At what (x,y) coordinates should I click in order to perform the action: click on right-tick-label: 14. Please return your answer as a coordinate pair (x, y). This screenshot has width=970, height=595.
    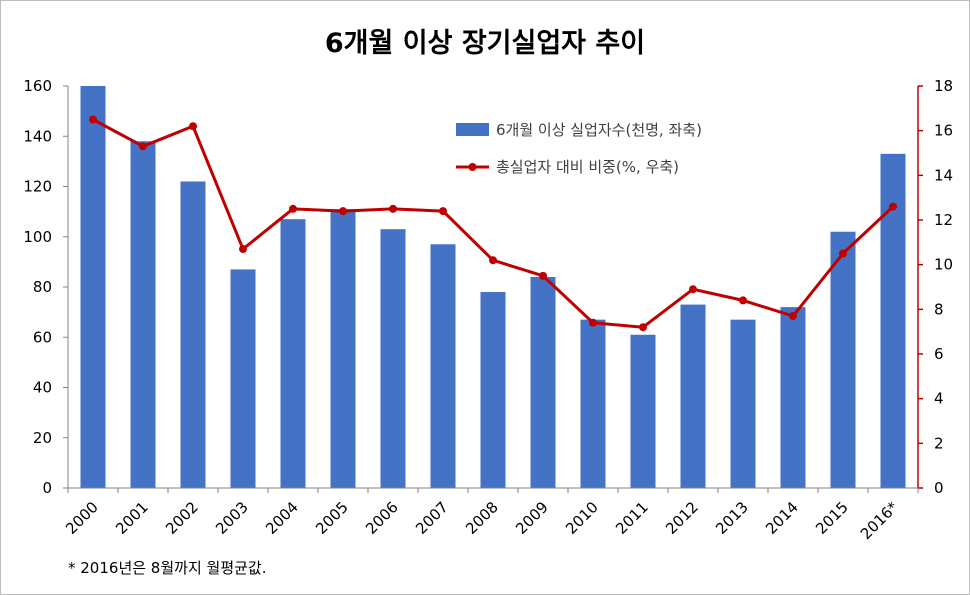
    Looking at the image, I should click on (943, 175).